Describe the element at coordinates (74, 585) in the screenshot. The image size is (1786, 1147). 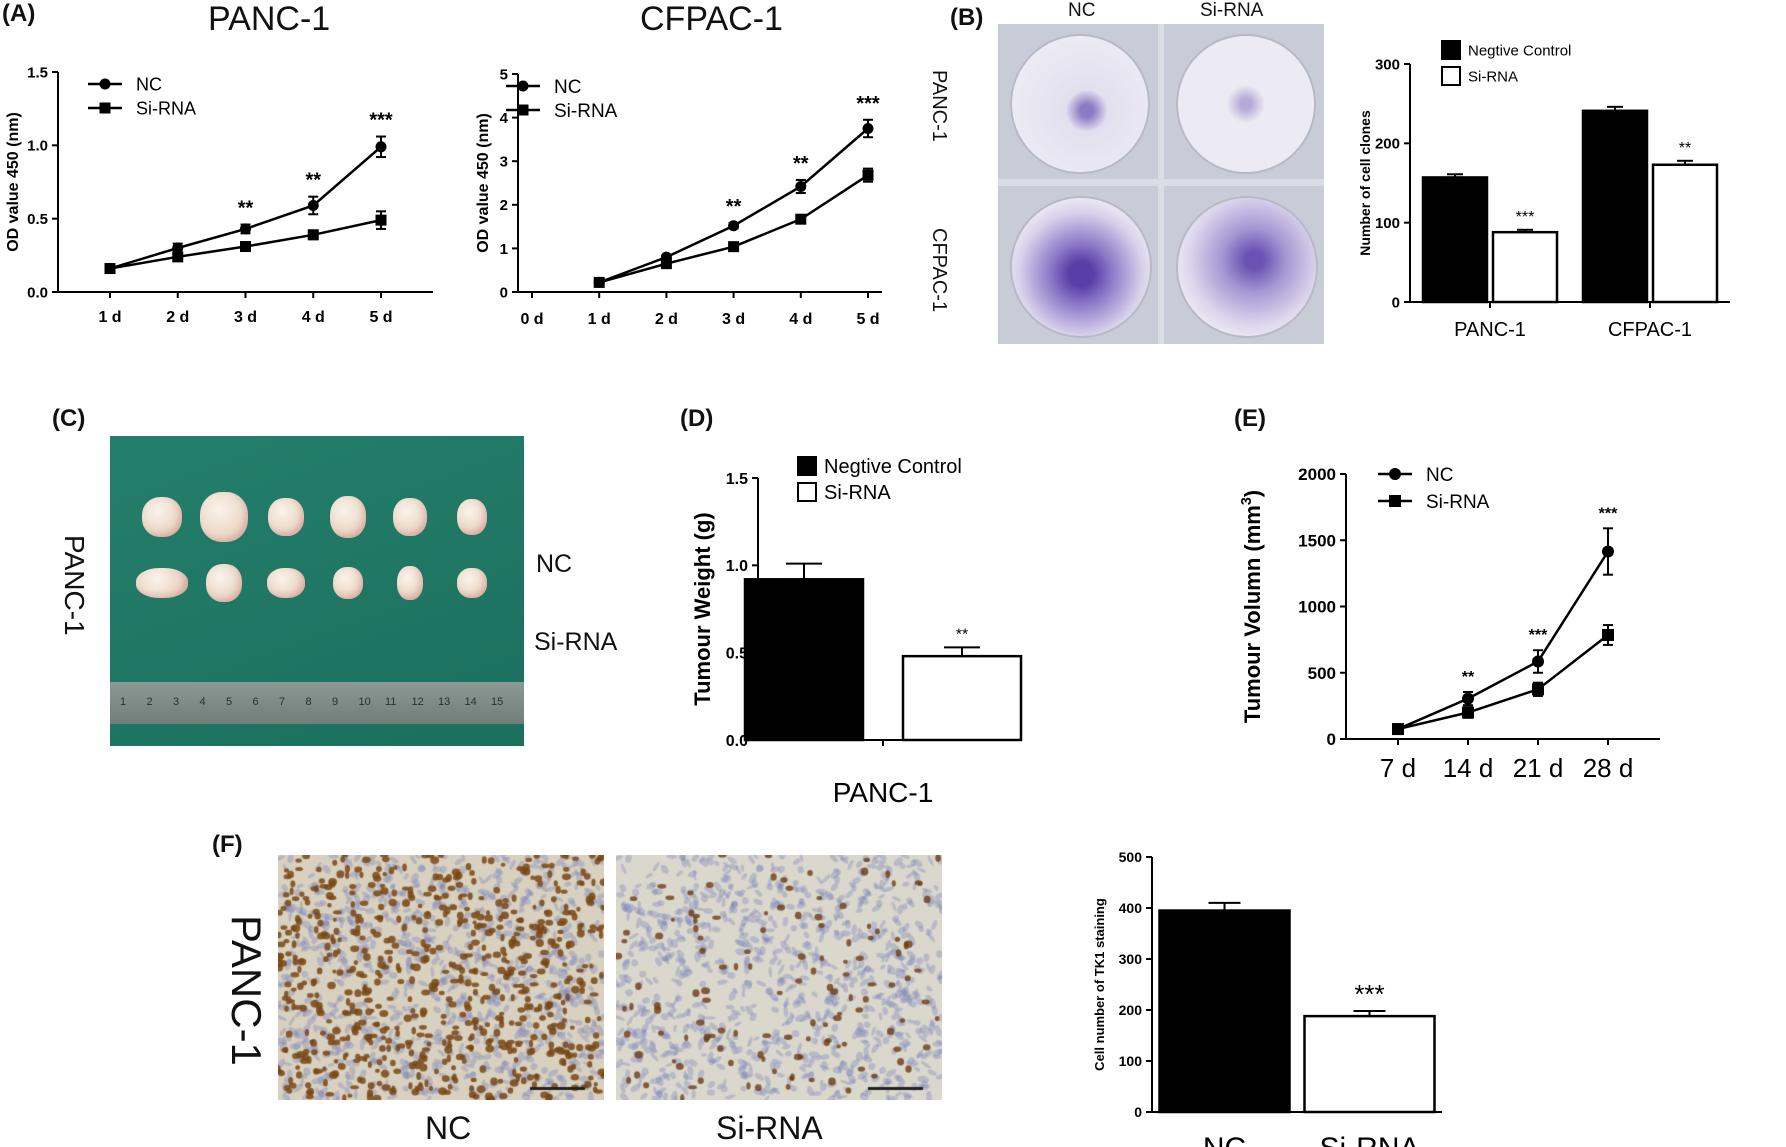
I see `tumor-side-label: PANC-1` at that location.